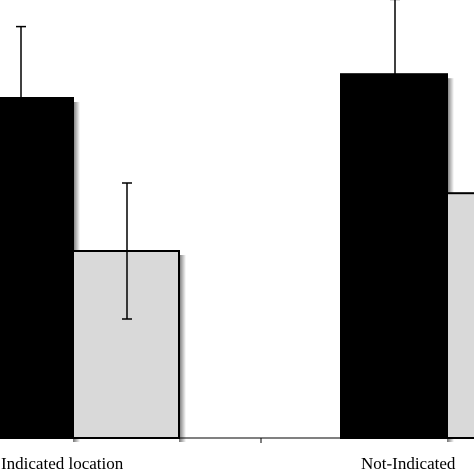  What do you see at coordinates (228, 463) in the screenshot?
I see `category-labels: Indicated location Not-Indicated` at bounding box center [228, 463].